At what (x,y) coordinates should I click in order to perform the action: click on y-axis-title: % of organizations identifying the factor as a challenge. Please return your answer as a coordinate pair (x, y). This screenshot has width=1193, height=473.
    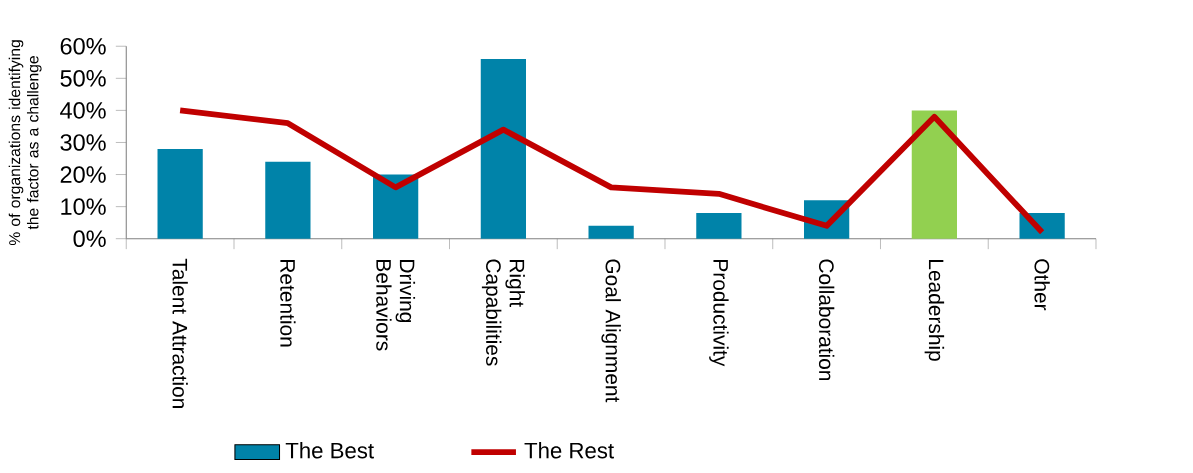
    Looking at the image, I should click on (25, 143).